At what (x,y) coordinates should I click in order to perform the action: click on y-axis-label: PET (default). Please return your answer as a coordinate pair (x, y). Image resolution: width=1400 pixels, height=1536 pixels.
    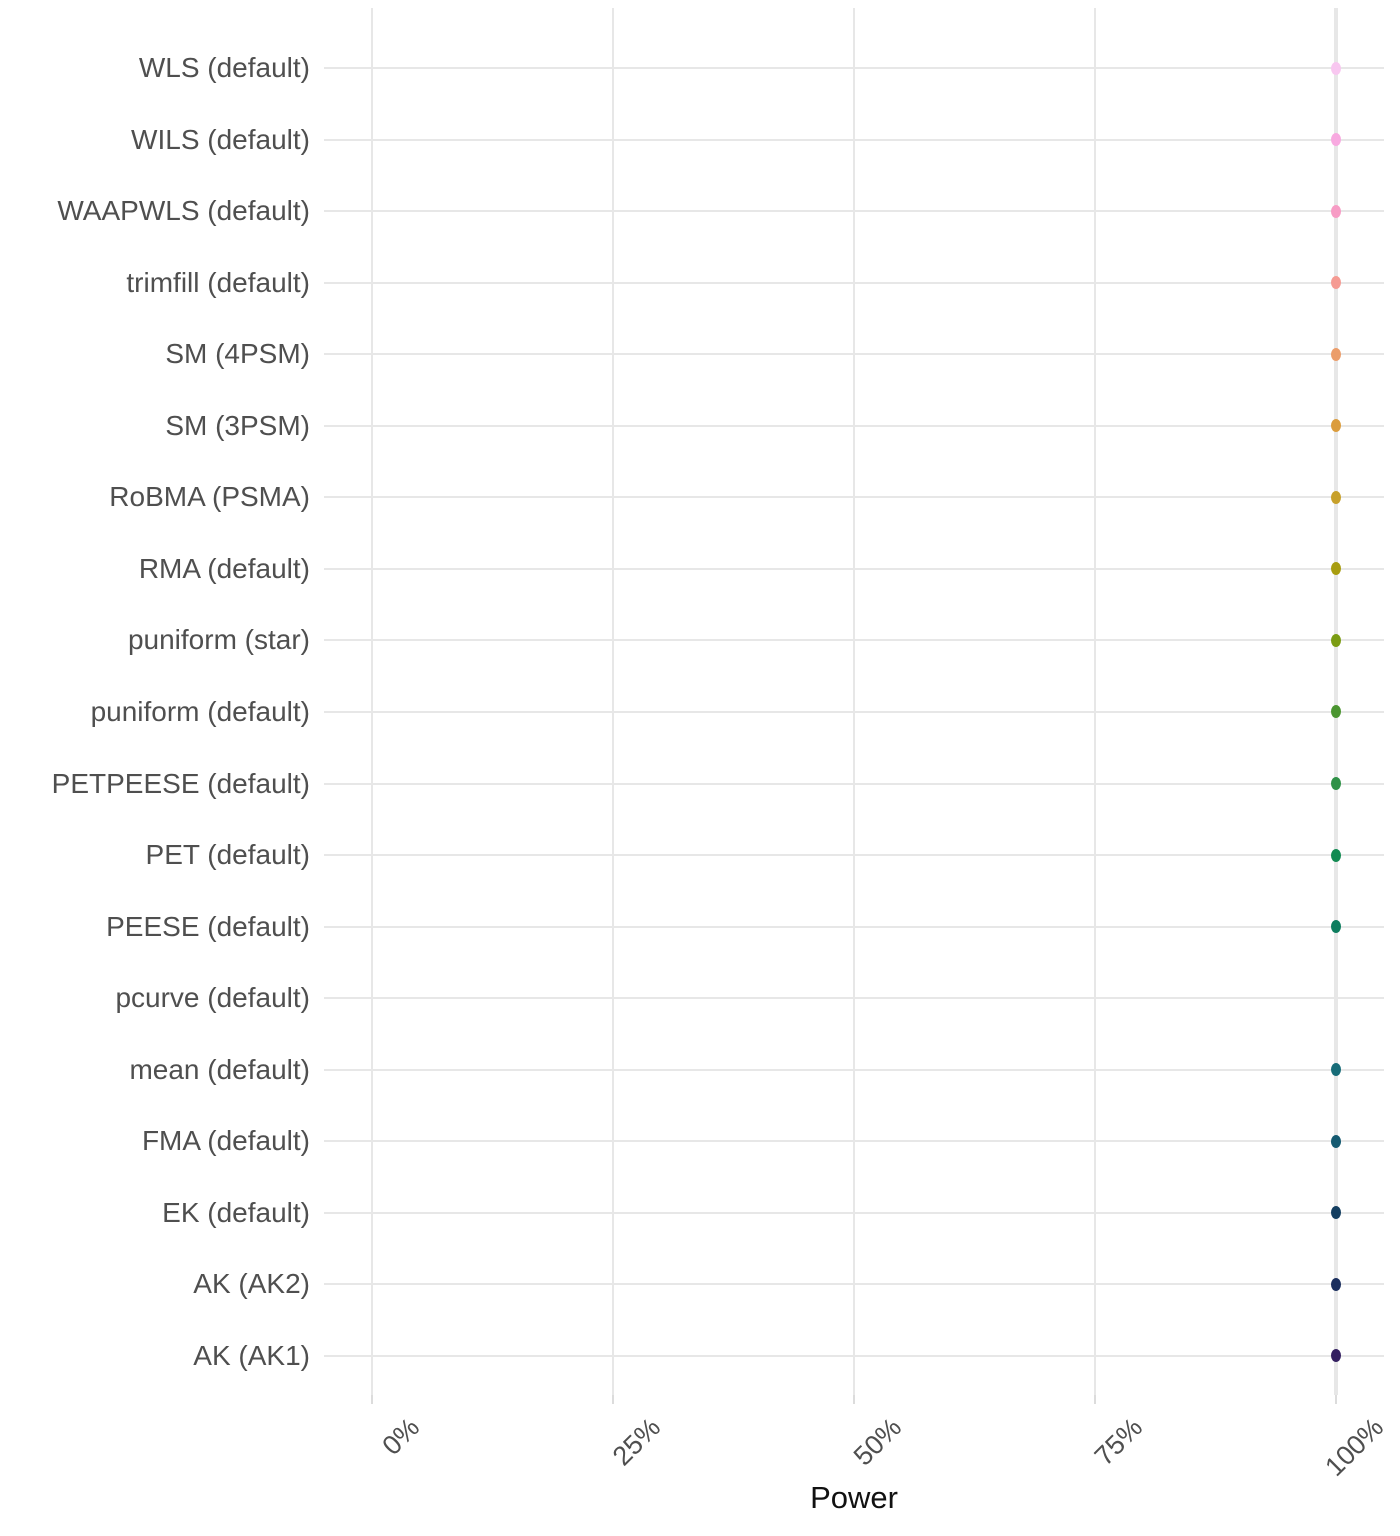
    Looking at the image, I should click on (227, 855).